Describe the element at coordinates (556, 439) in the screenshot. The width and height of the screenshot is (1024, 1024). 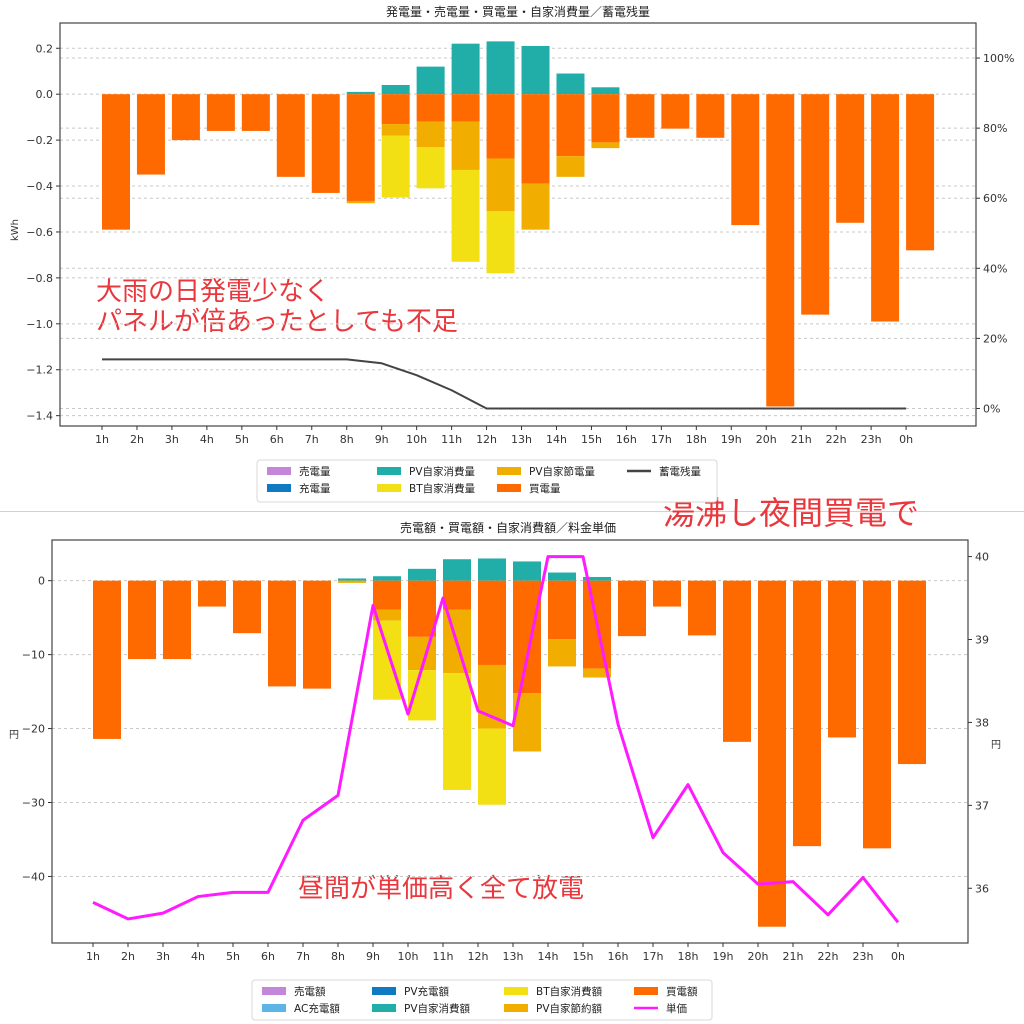
I see `top-x-tick-label: 14h` at that location.